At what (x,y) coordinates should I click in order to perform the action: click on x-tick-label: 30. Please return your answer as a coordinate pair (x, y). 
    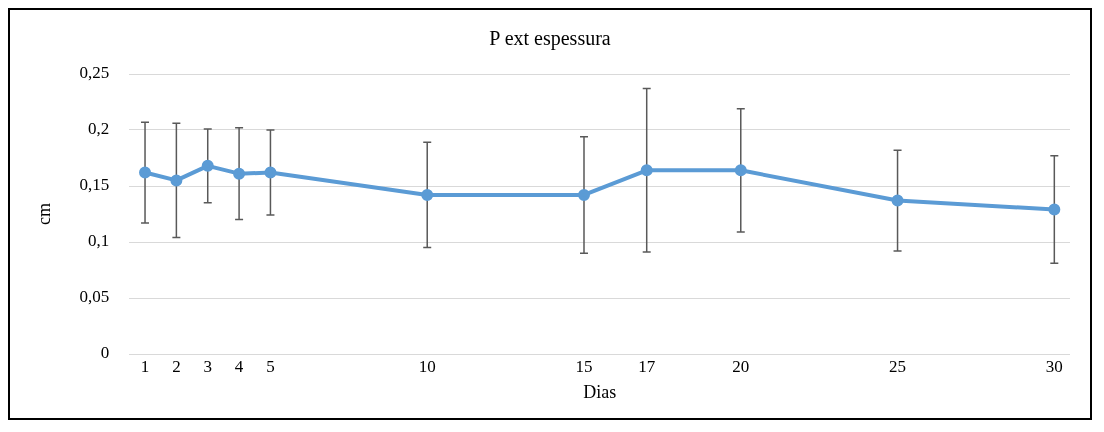
    Looking at the image, I should click on (1054, 366).